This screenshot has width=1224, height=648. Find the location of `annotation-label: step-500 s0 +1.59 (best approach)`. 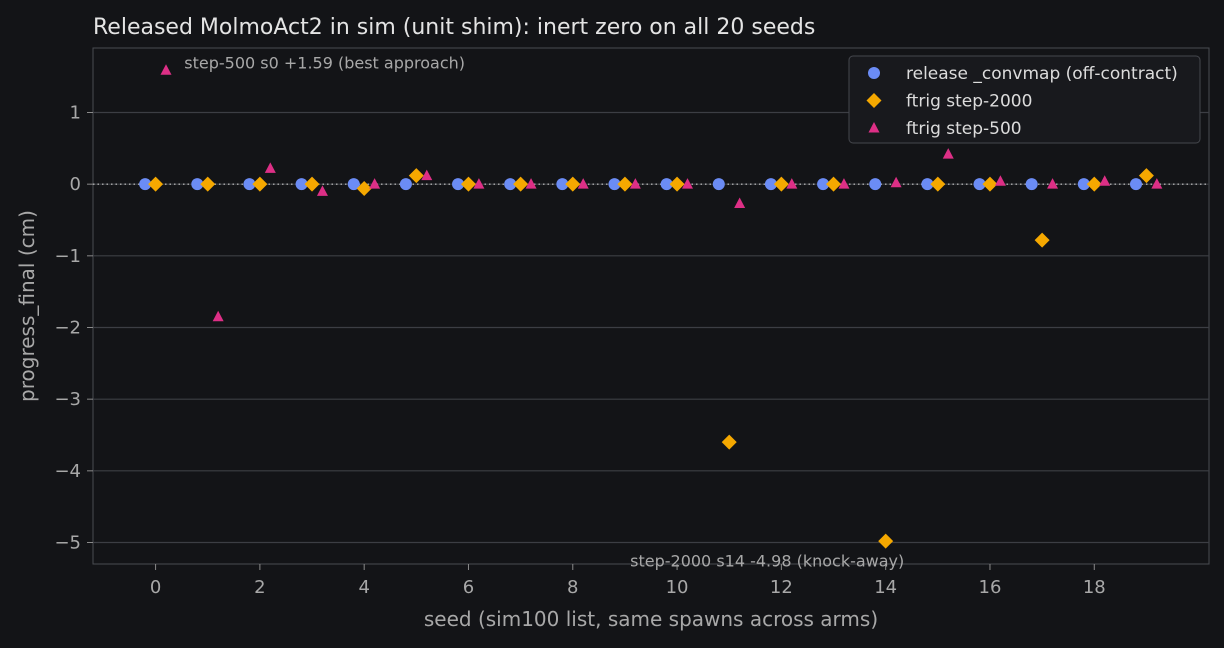

annotation-label: step-500 s0 +1.59 (best approach) is located at coordinates (324, 62).